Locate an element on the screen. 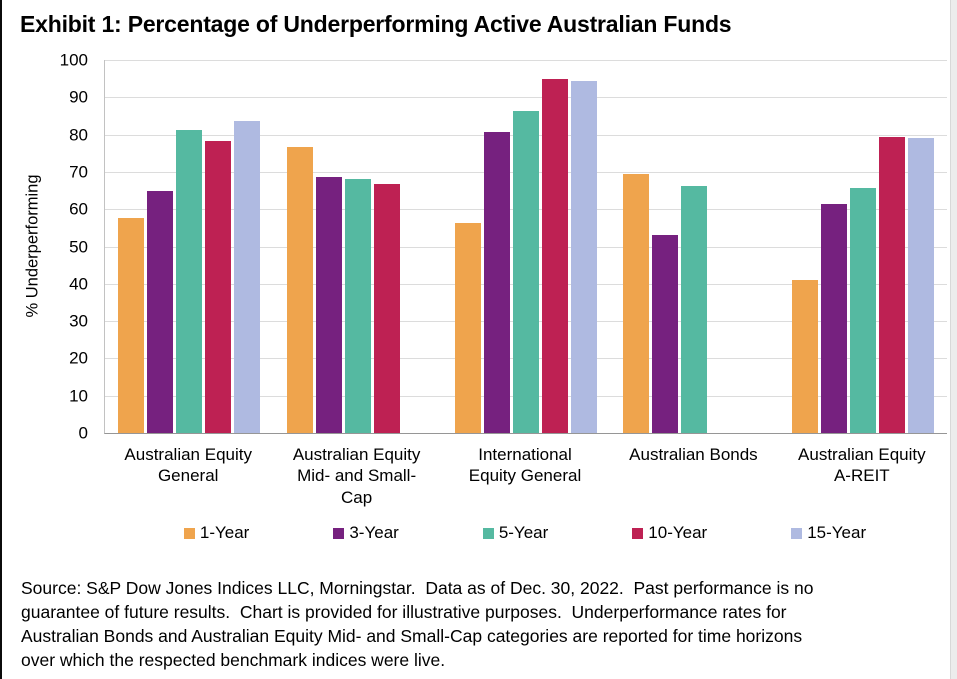 The width and height of the screenshot is (957, 679). page-right-edge is located at coordinates (953, 339).